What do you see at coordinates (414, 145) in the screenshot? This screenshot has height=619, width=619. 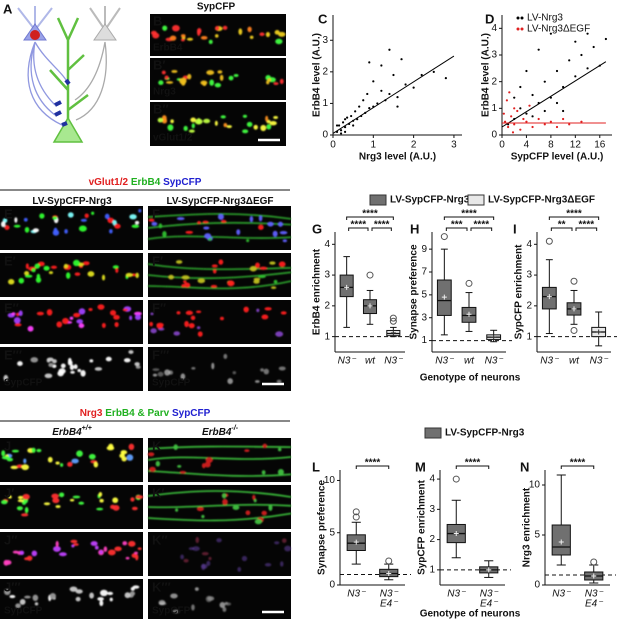 I see `x-tick-label: 2` at bounding box center [414, 145].